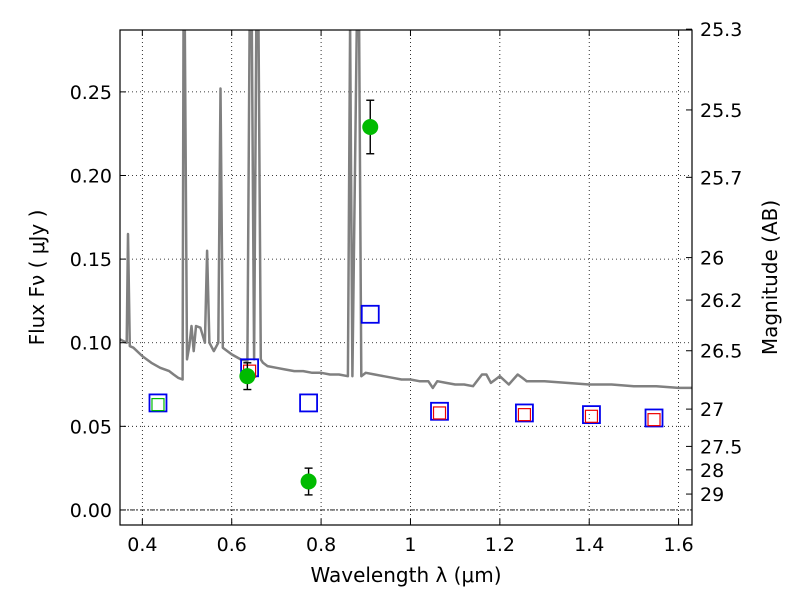  Describe the element at coordinates (321, 545) in the screenshot. I see `x-tick-label: 0.8` at that location.